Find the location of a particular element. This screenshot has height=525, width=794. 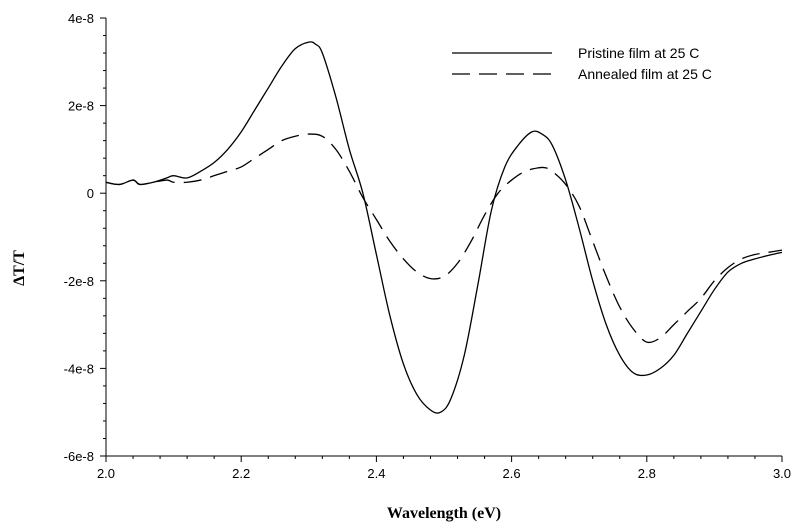

y-tick-label: -6e-8 is located at coordinates (79, 456).